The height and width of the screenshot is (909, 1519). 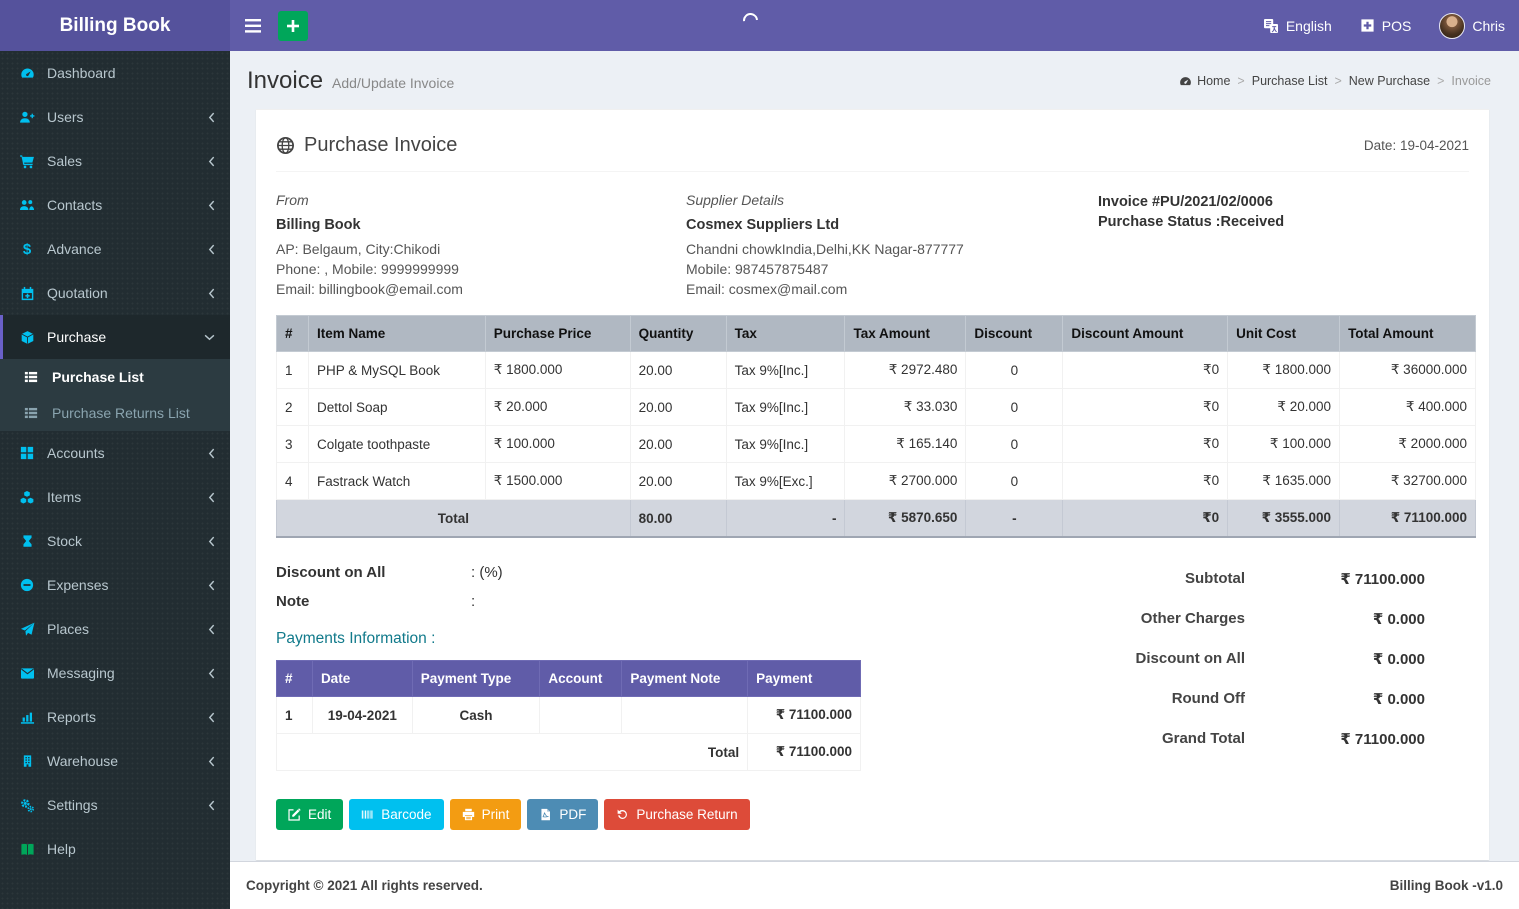 I want to click on hourglass-icon, so click(x=27, y=541).